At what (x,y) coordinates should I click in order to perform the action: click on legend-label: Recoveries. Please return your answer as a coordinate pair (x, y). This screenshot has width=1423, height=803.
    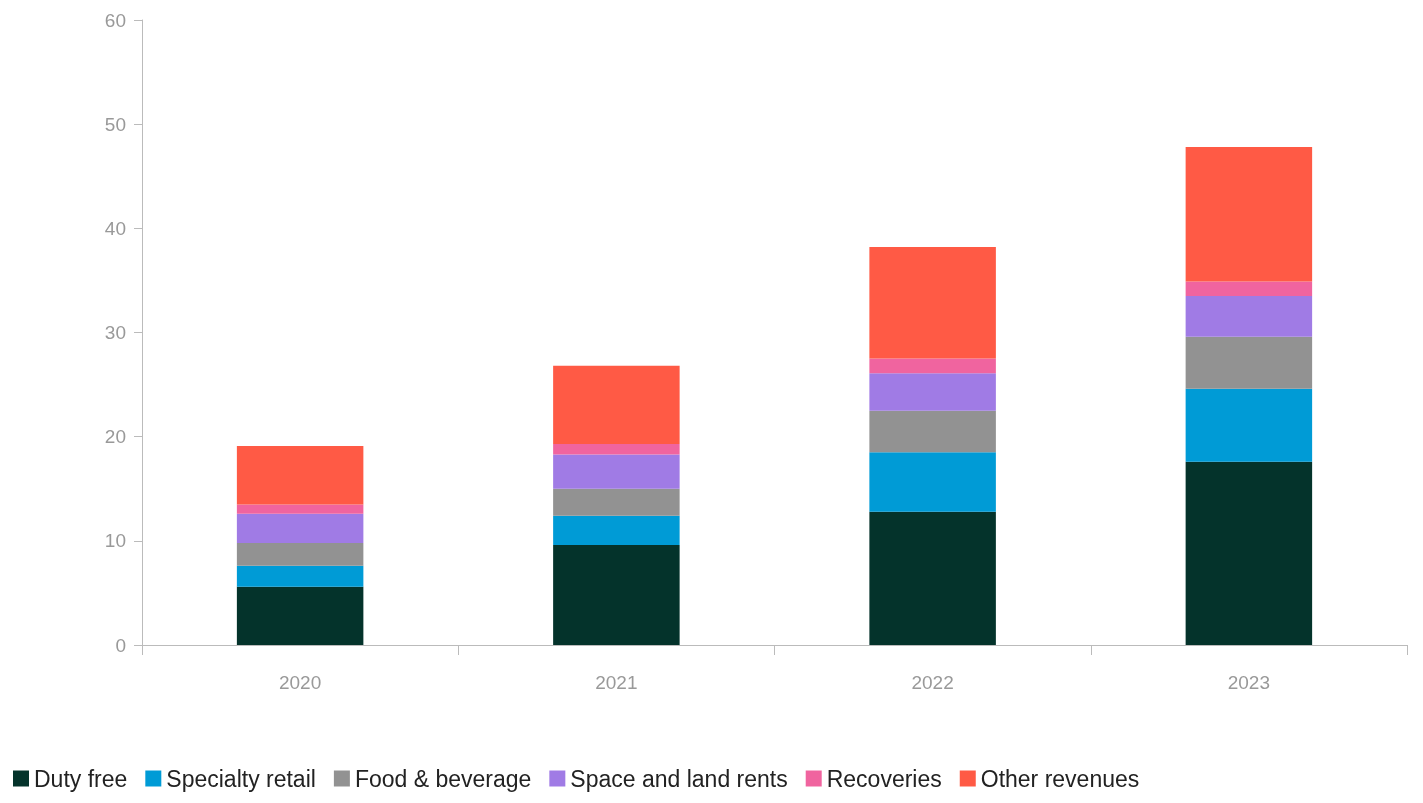
    Looking at the image, I should click on (884, 778).